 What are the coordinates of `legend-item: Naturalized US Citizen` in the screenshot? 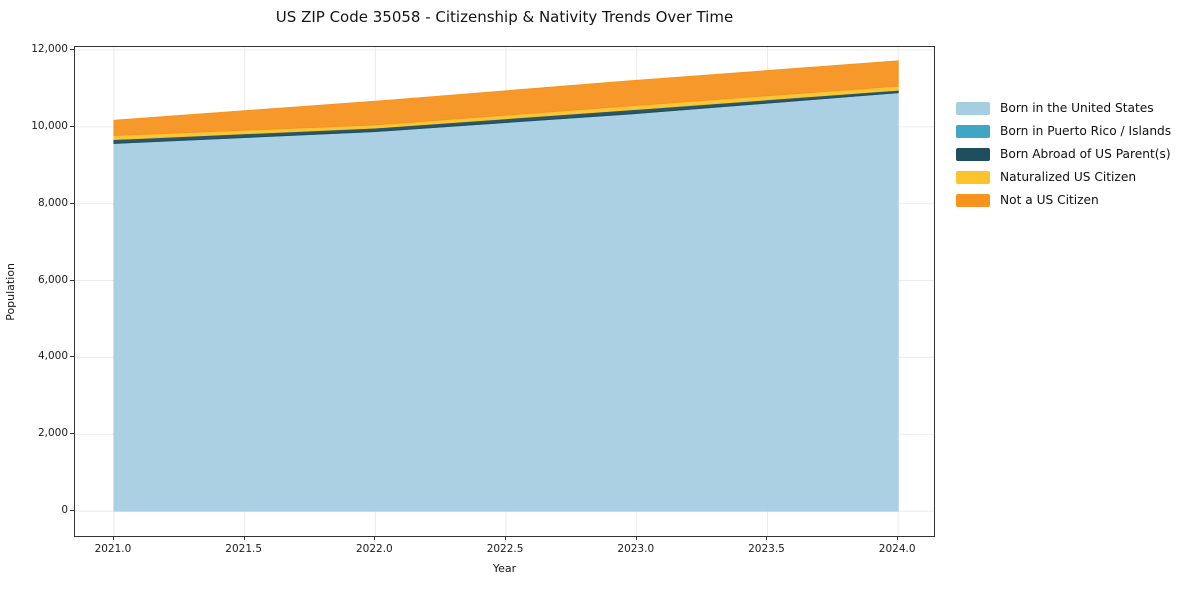 It's located at (1063, 177).